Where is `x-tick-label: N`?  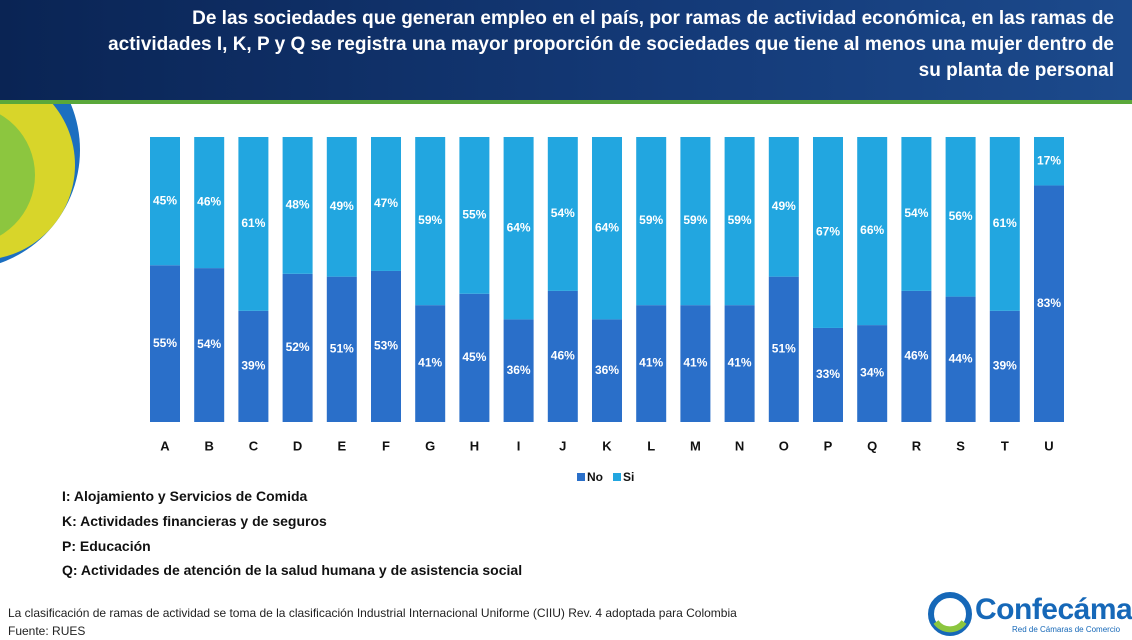
x-tick-label: N is located at coordinates (739, 445).